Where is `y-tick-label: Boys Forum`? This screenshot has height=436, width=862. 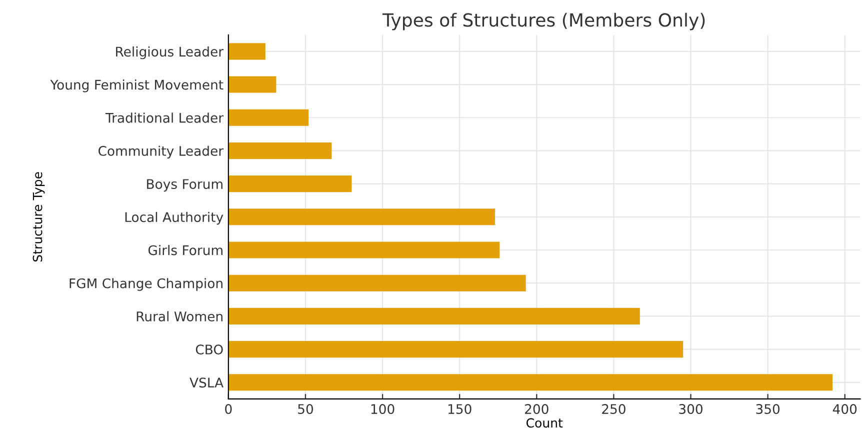
y-tick-label: Boys Forum is located at coordinates (184, 185).